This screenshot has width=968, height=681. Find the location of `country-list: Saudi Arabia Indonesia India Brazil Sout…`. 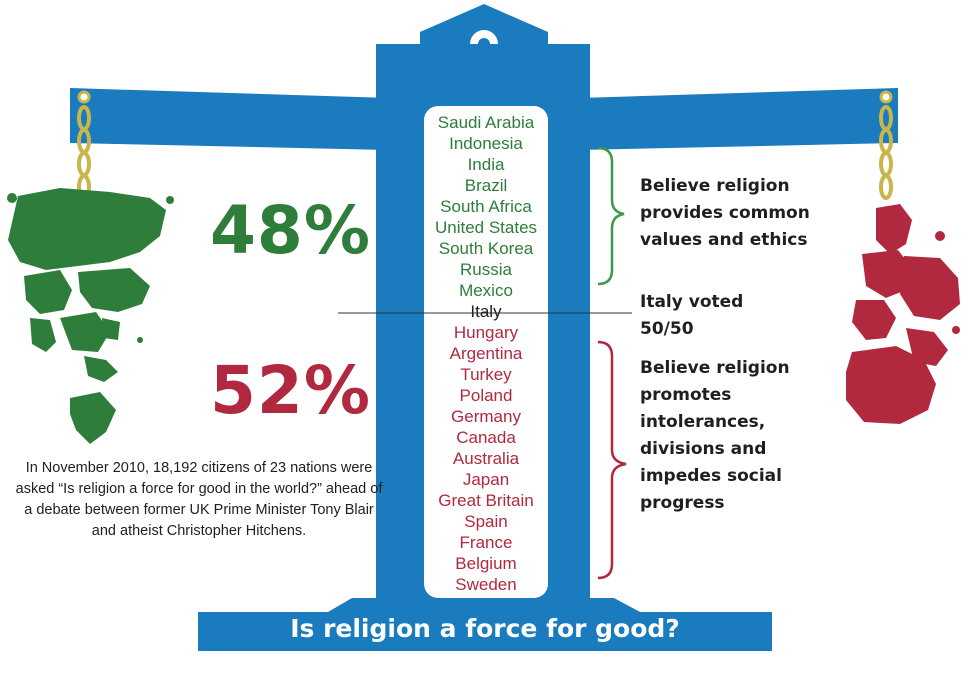

country-list: Saudi Arabia Indonesia India Brazil Sout… is located at coordinates (486, 353).